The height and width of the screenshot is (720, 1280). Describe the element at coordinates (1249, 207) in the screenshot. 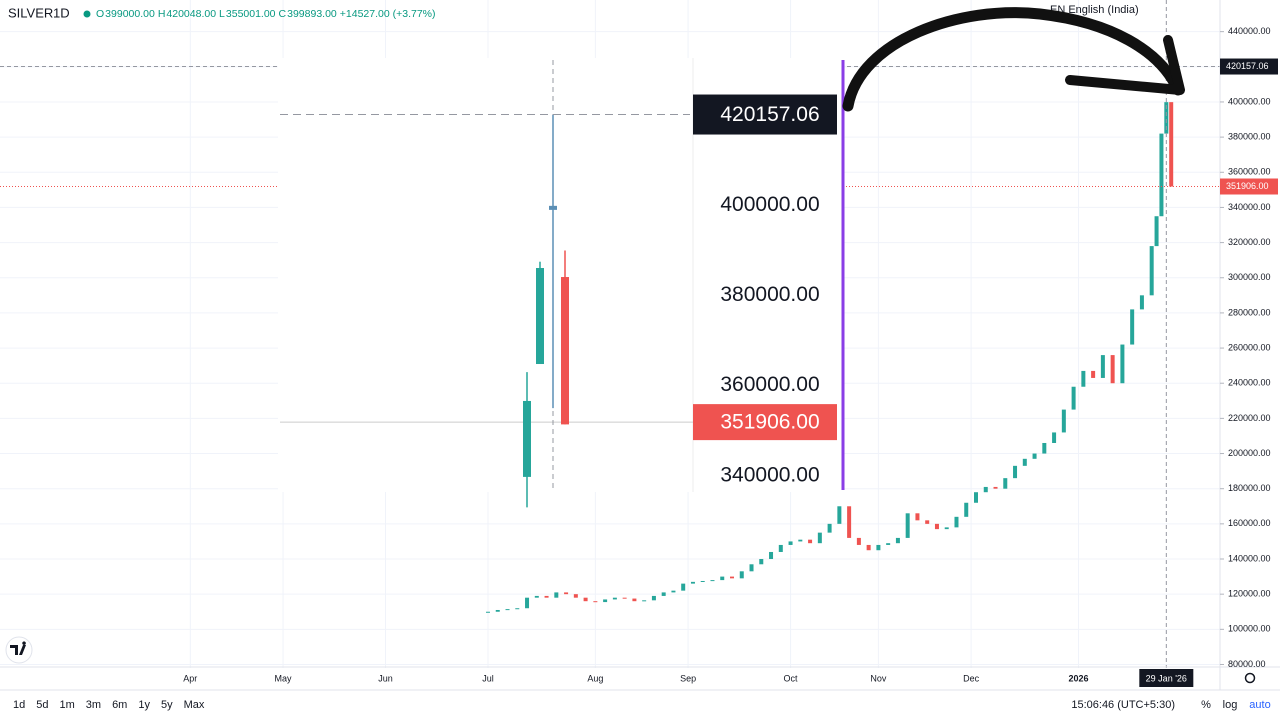

I see `y-tick-label: 340000.00` at that location.